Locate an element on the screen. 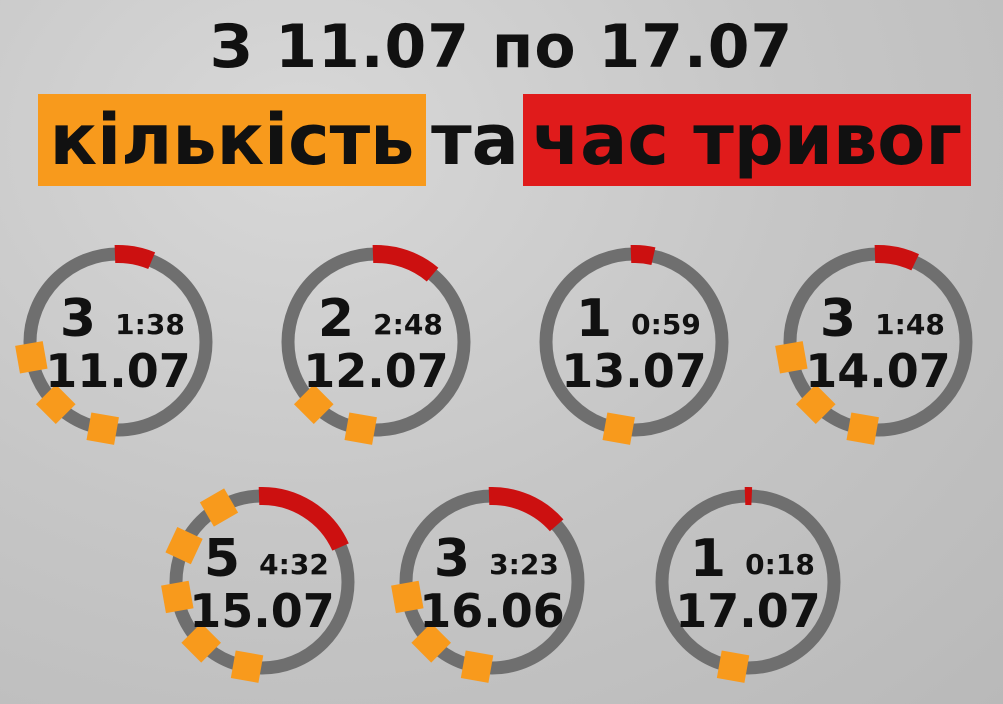  gauge-date: 14.07 is located at coordinates (878, 371).